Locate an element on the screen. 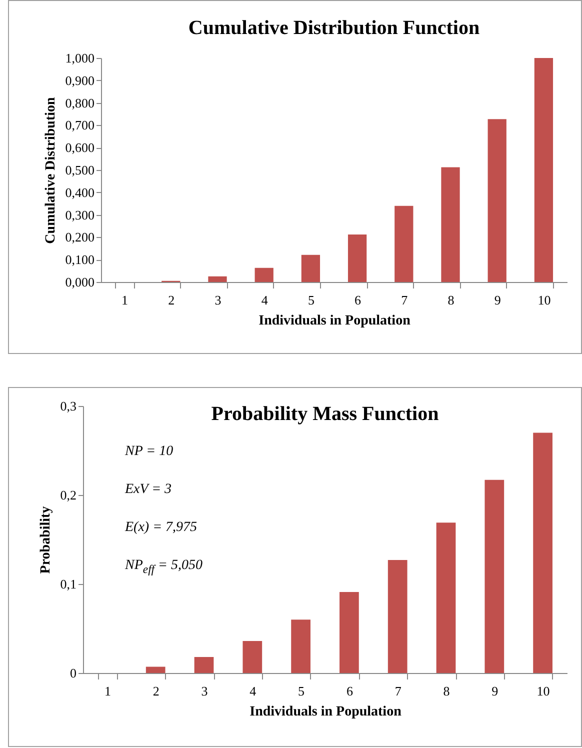 This screenshot has width=582, height=748. y-tick-label: 0,900 is located at coordinates (79, 80).